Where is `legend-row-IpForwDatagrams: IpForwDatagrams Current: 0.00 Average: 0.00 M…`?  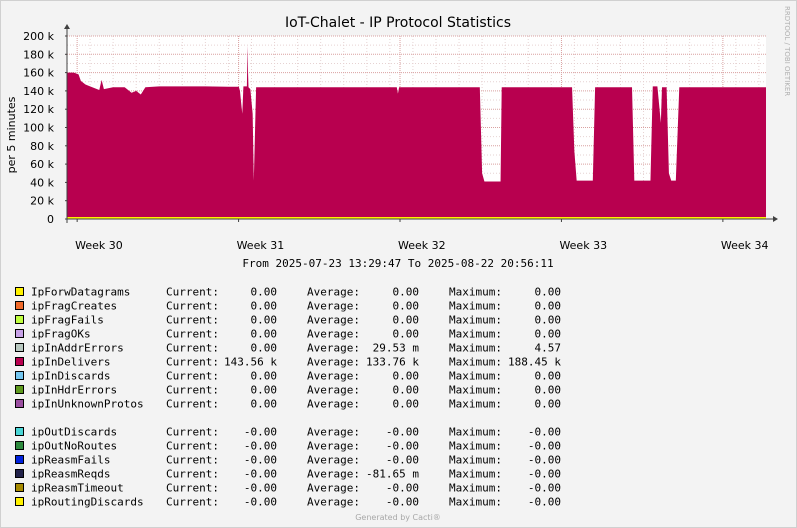
legend-row-IpForwDatagrams: IpForwDatagrams Current: 0.00 Average: 0.00 M… is located at coordinates (288, 292).